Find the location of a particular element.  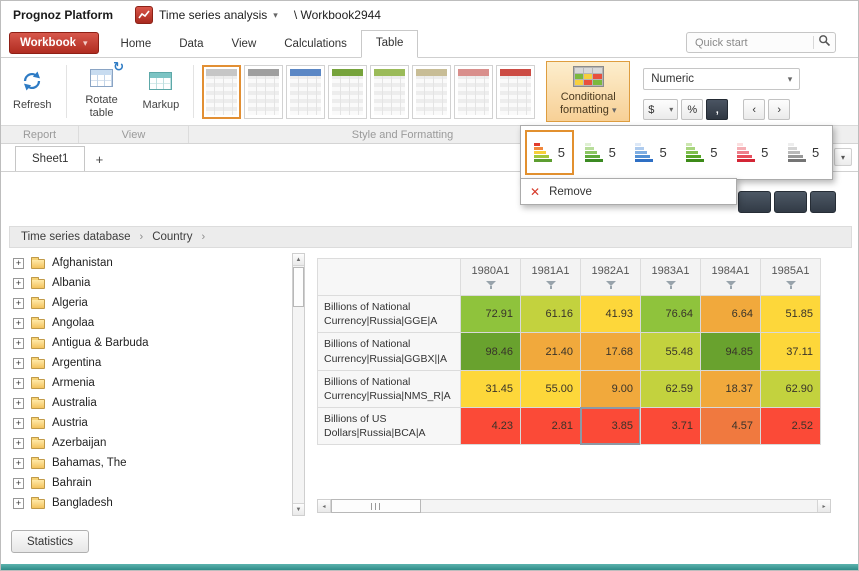

conditional-formatting-button: Conditional formatting ▾ is located at coordinates (588, 91).